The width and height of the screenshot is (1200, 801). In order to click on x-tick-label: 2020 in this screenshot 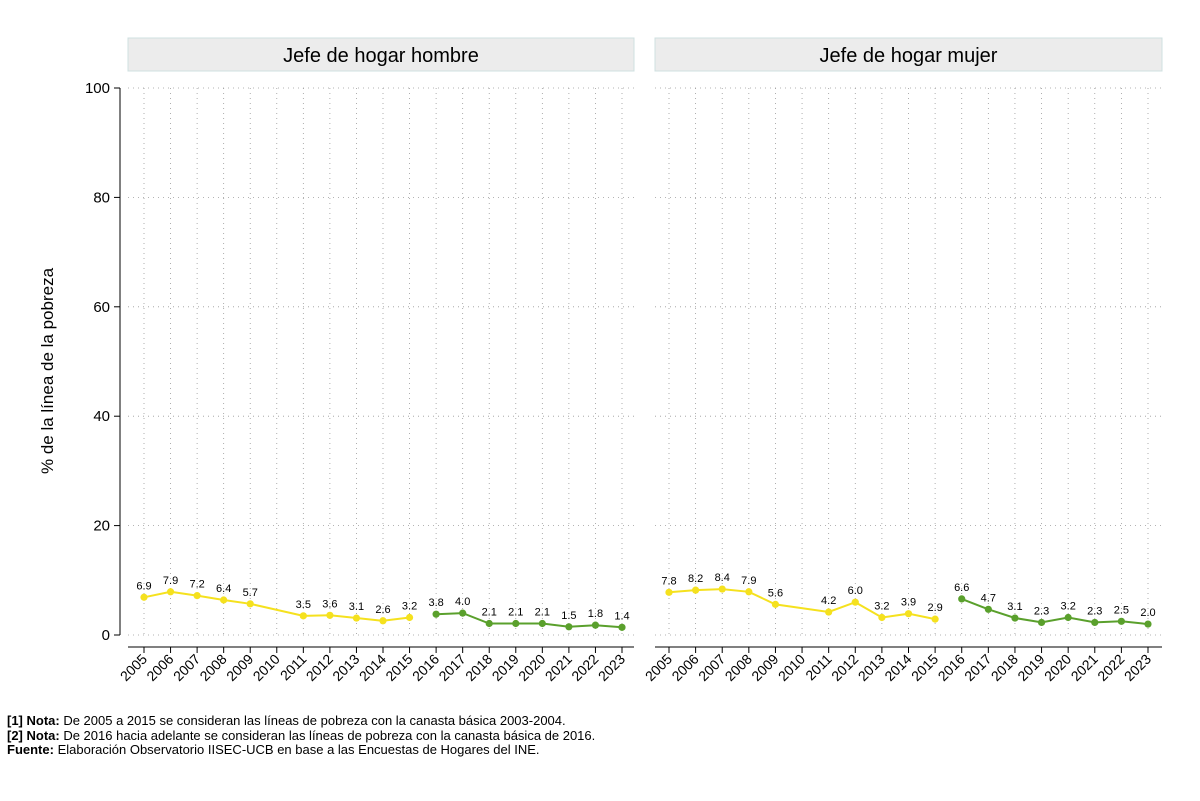, I will do `click(1057, 667)`.